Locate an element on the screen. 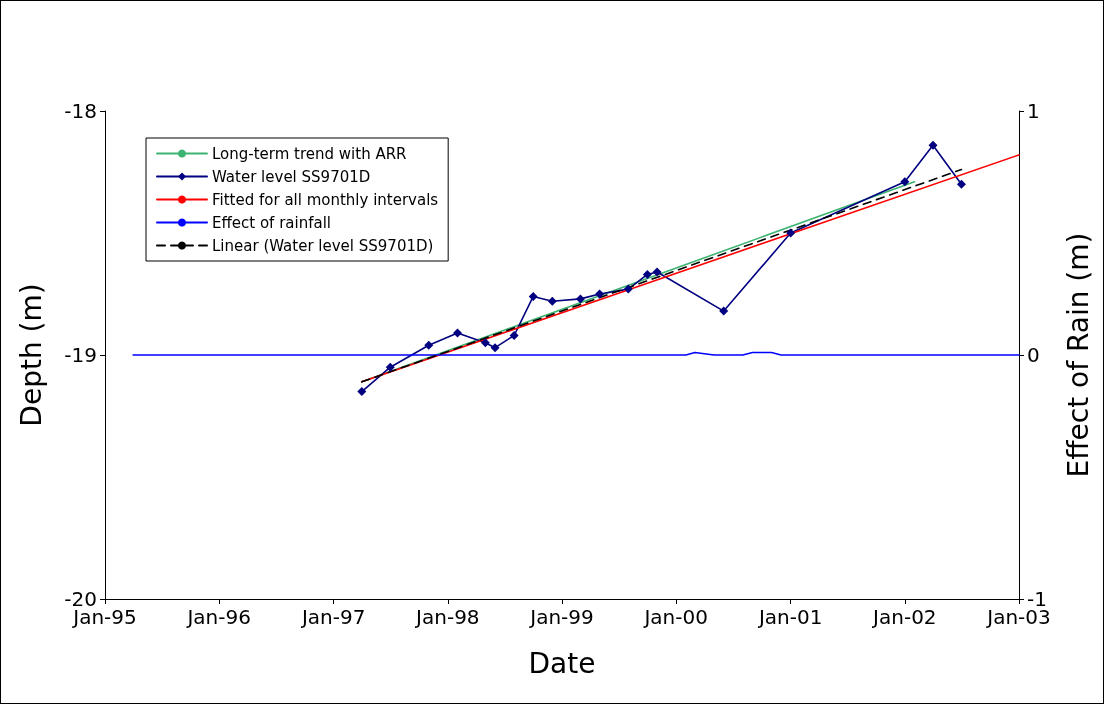 This screenshot has height=704, width=1104. legend-label: Linear (Water level SS9701D) is located at coordinates (323, 245).